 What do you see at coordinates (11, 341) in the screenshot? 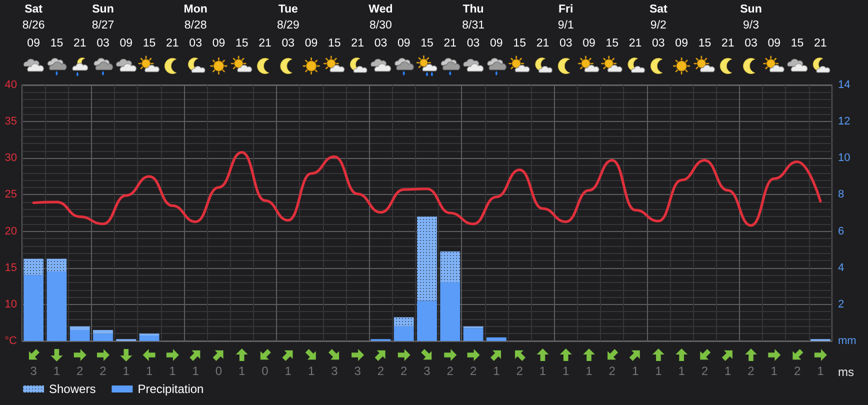
I see `y-axis-title: °C` at bounding box center [11, 341].